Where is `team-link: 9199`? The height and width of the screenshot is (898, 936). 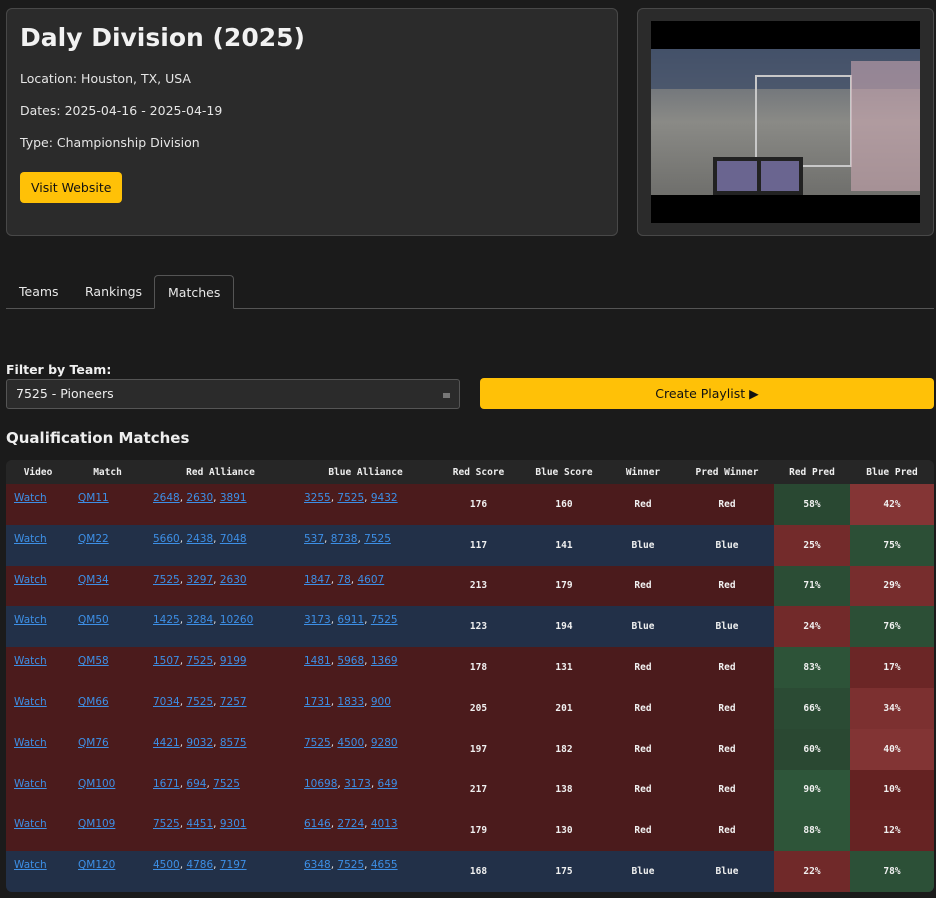
team-link: 9199 is located at coordinates (233, 661).